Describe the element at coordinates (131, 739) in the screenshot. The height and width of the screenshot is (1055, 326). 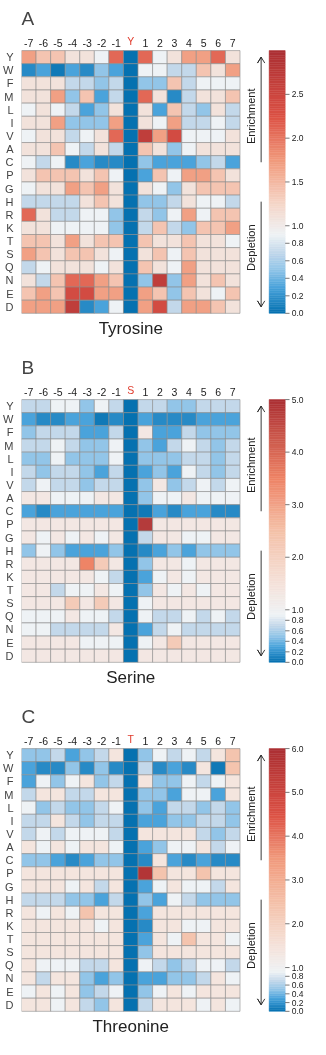
I see `x-tick-label: T` at that location.